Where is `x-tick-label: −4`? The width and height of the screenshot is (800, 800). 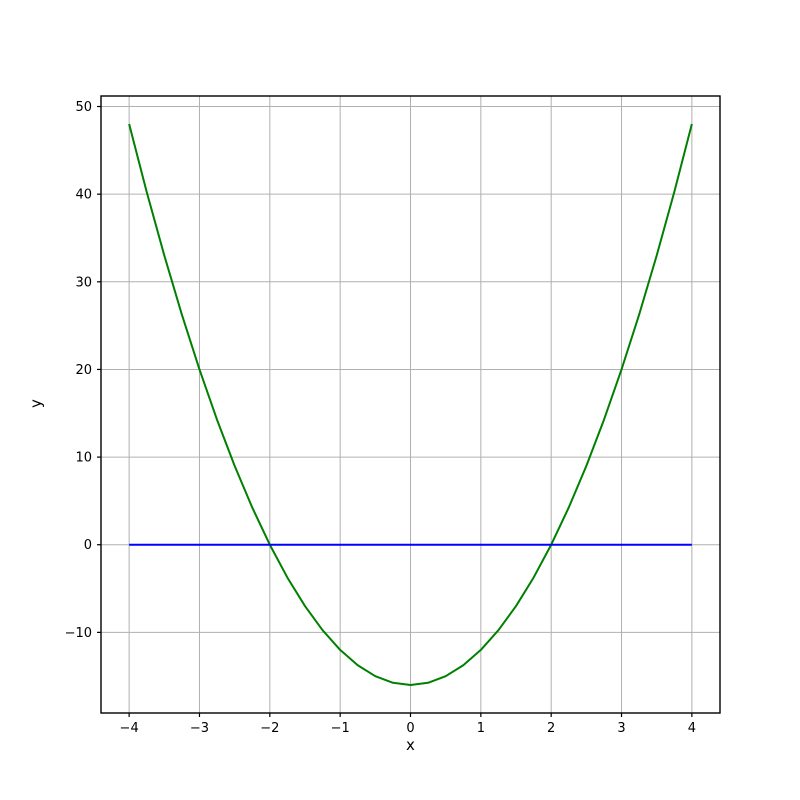
x-tick-label: −4 is located at coordinates (129, 728).